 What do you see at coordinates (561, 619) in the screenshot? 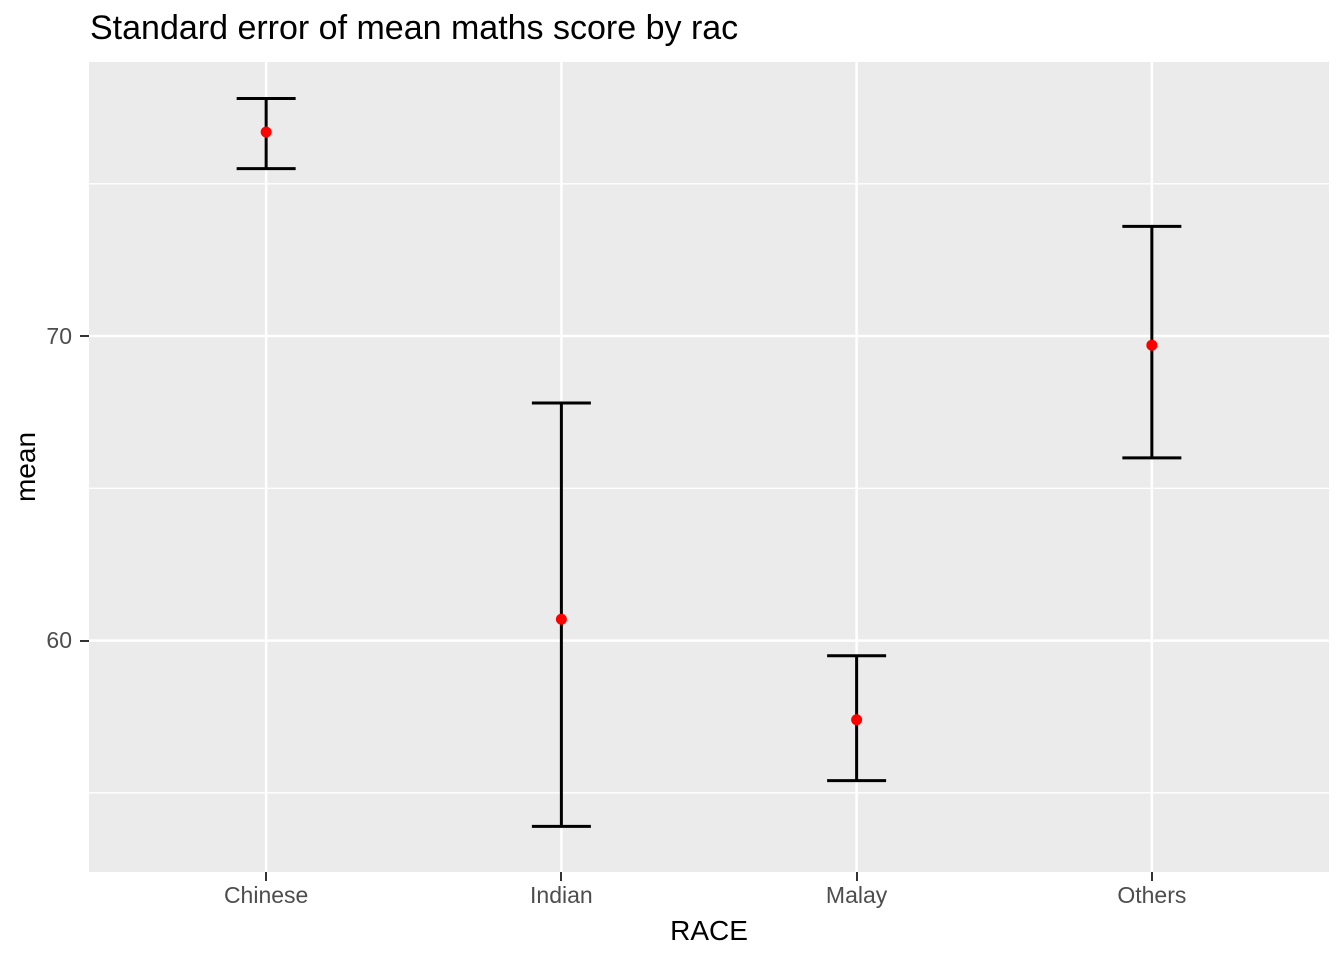
I see `data-point-indian` at bounding box center [561, 619].